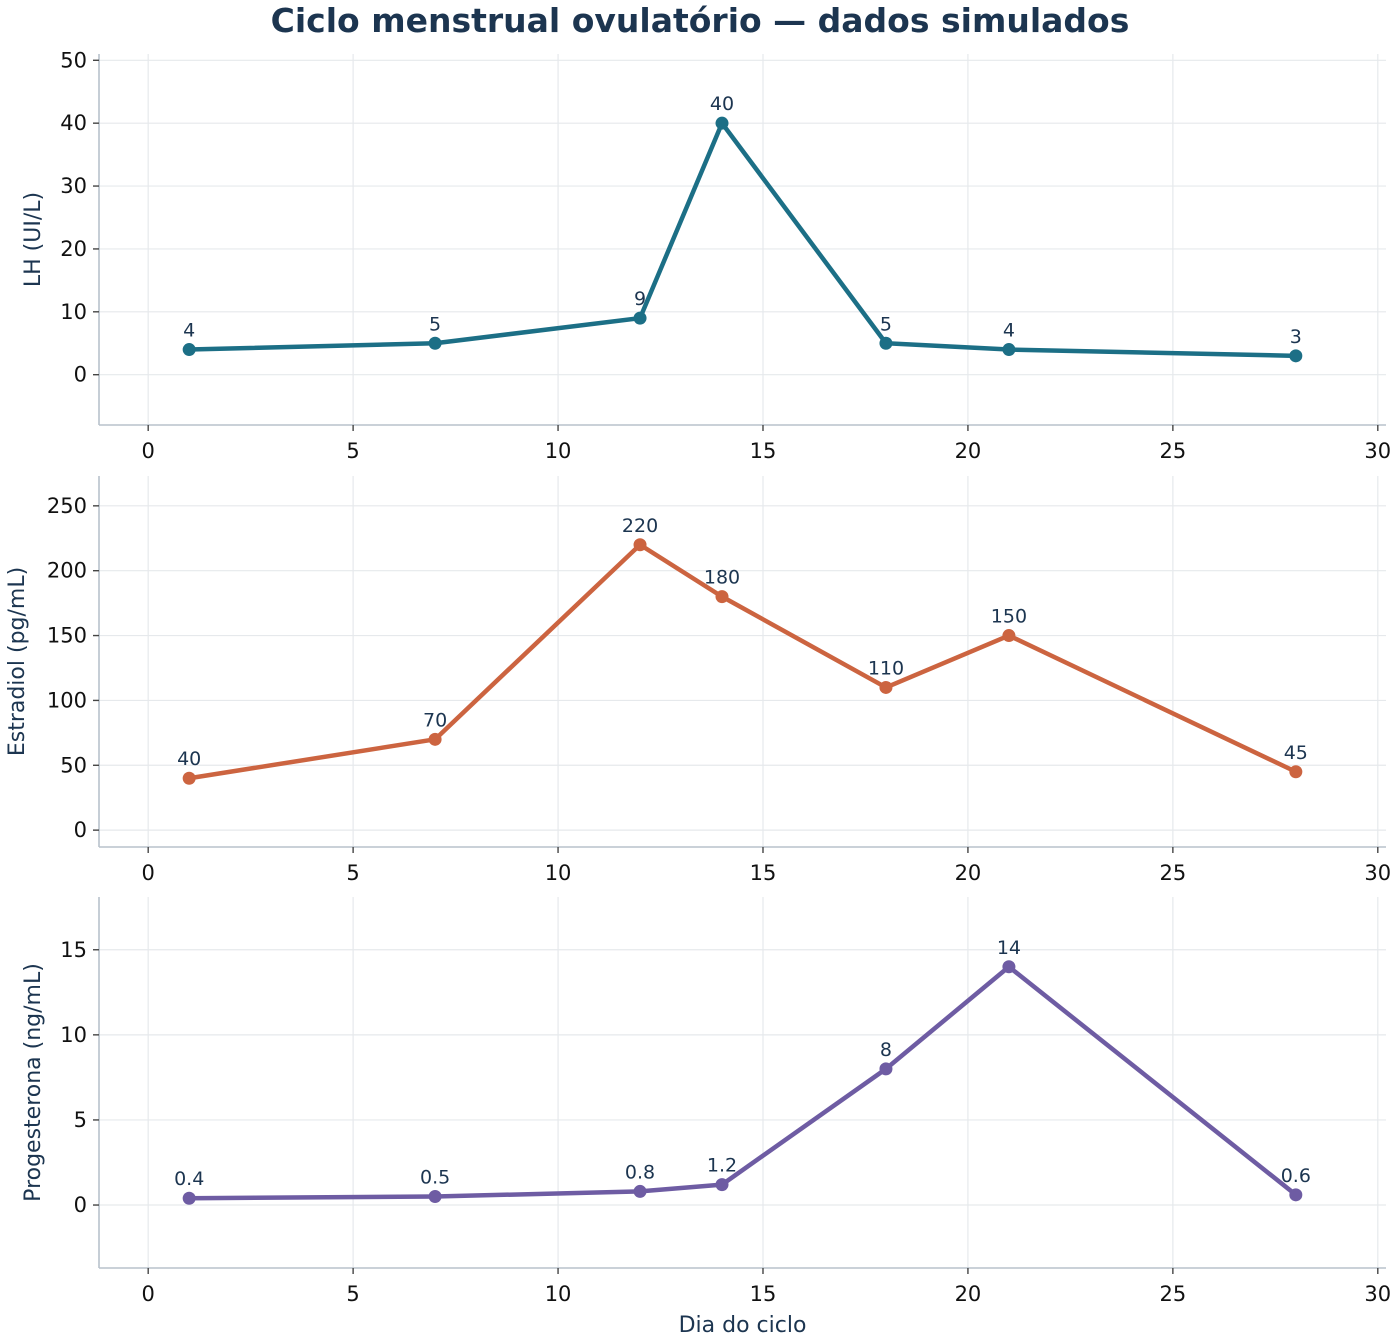  What do you see at coordinates (67, 636) in the screenshot?
I see `y-tick-label: 150` at bounding box center [67, 636].